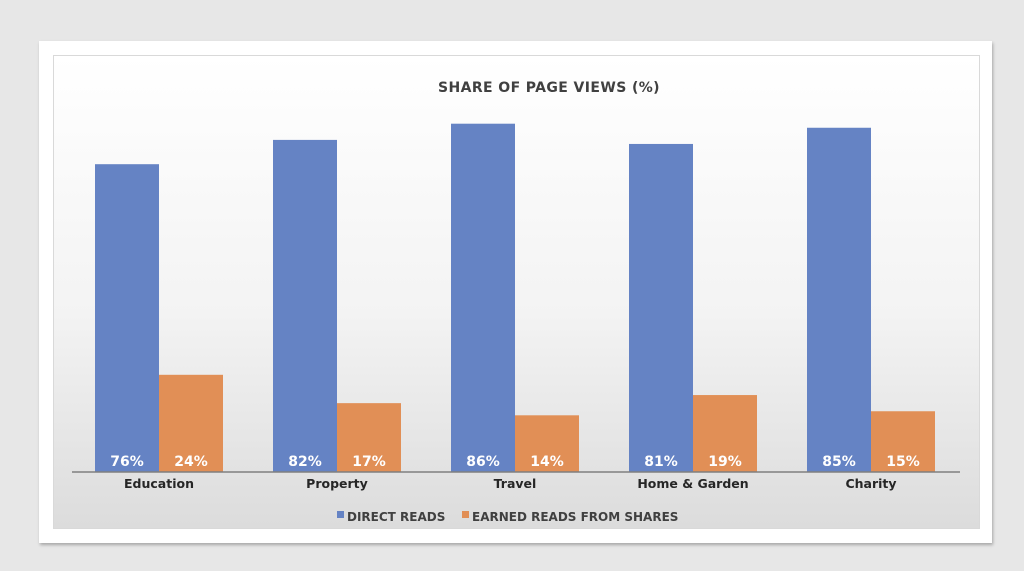 The image size is (1024, 571). What do you see at coordinates (483, 297) in the screenshot?
I see `bar-direct-reads-travel` at bounding box center [483, 297].